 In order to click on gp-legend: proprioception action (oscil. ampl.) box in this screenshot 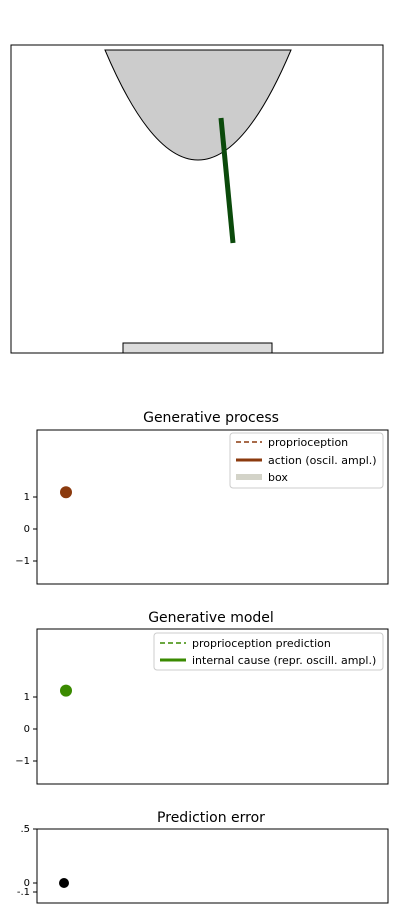, I will do `click(306, 460)`.